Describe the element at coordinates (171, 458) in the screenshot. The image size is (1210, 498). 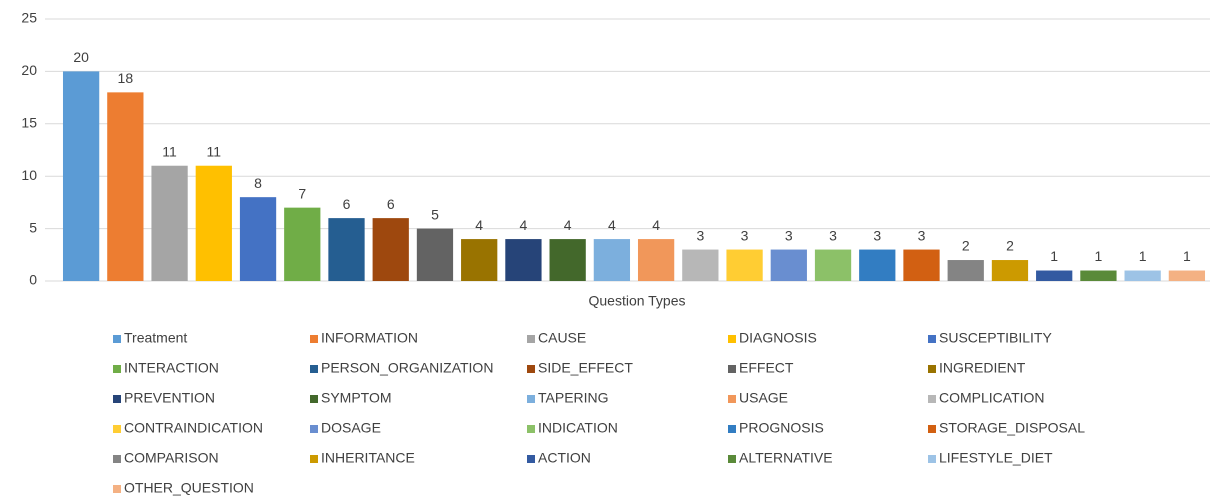
I see `legend-label: COMPARISON` at that location.